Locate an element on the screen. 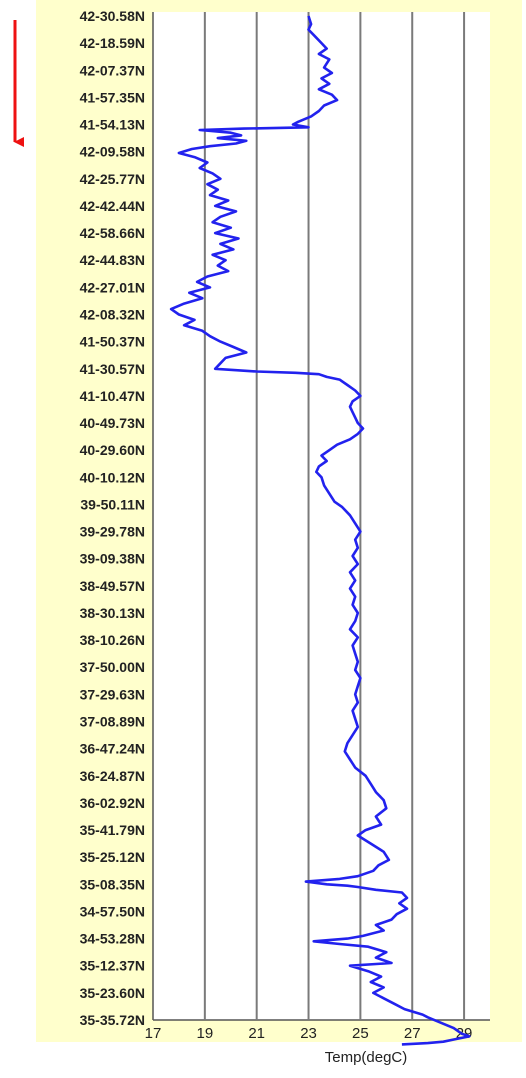 The height and width of the screenshot is (1078, 526). y-tick-label: 41-30.57N is located at coordinates (112, 369).